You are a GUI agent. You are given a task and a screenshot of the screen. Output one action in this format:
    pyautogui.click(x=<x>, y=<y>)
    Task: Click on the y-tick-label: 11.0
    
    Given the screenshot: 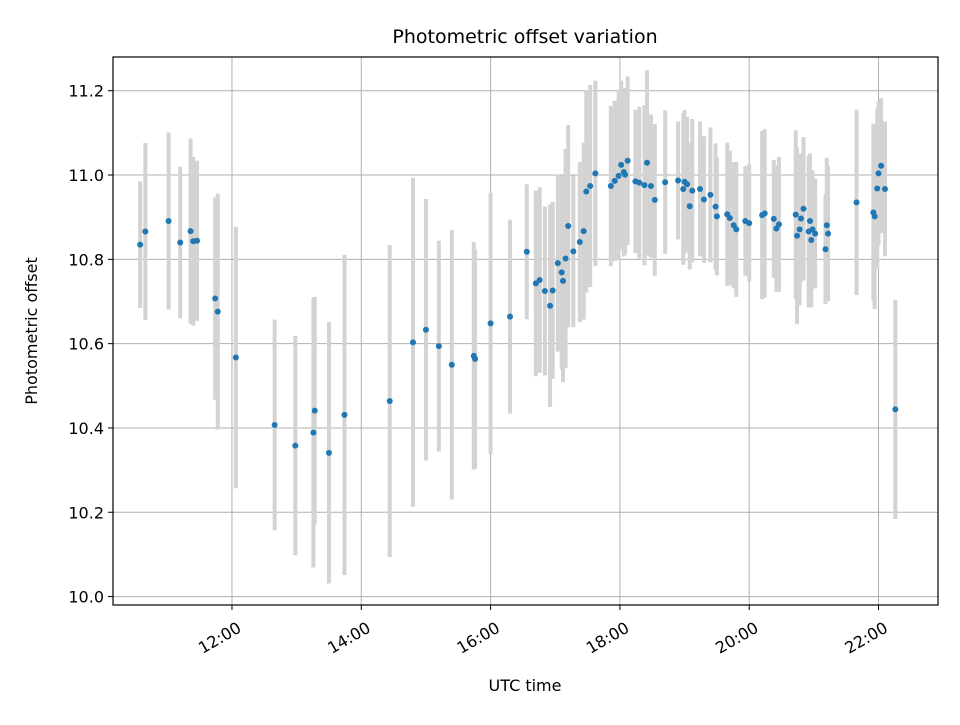 What is the action you would take?
    pyautogui.click(x=86, y=175)
    